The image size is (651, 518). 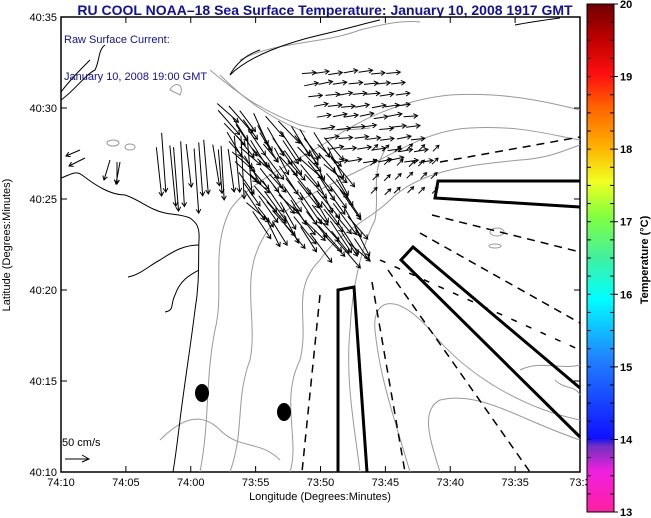 I want to click on colorbar-tick-label: 17, so click(x=626, y=223).